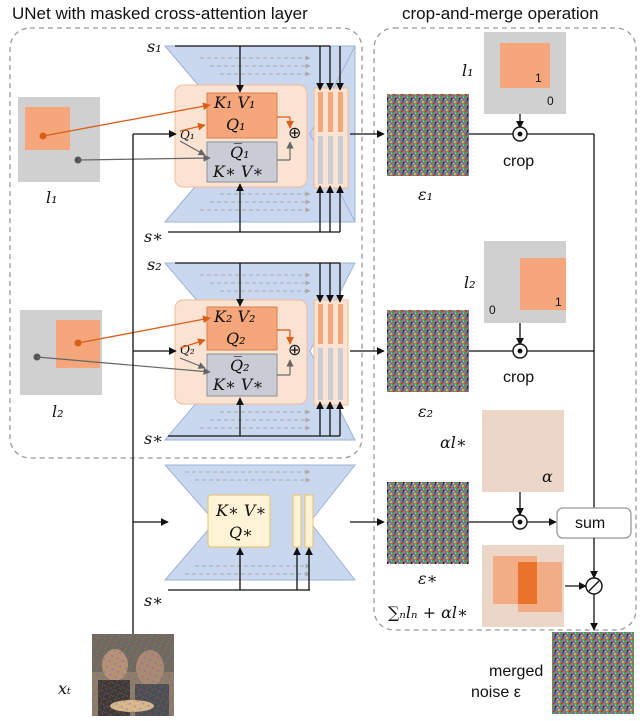  I want to click on input-image-xt, so click(133, 675).